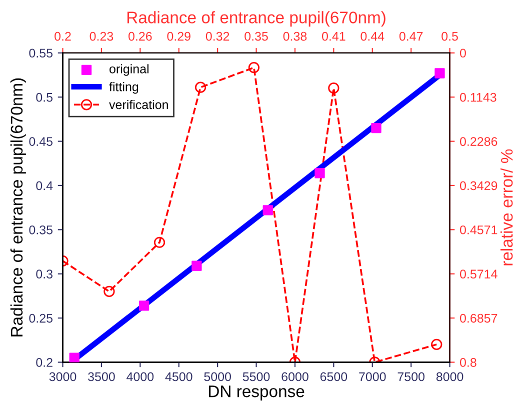 The height and width of the screenshot is (407, 523). I want to click on x2-axis-title: Radiance of entrance pupil(670nm), so click(256, 19).